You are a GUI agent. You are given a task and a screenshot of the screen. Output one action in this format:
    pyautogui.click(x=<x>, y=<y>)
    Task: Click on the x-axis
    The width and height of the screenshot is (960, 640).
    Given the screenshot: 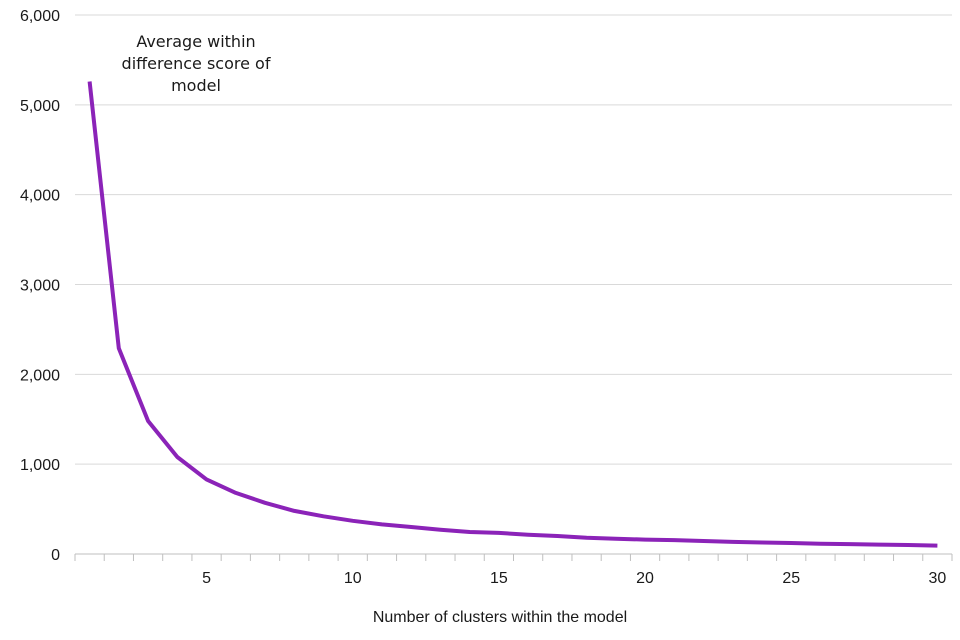 What is the action you would take?
    pyautogui.click(x=513, y=557)
    